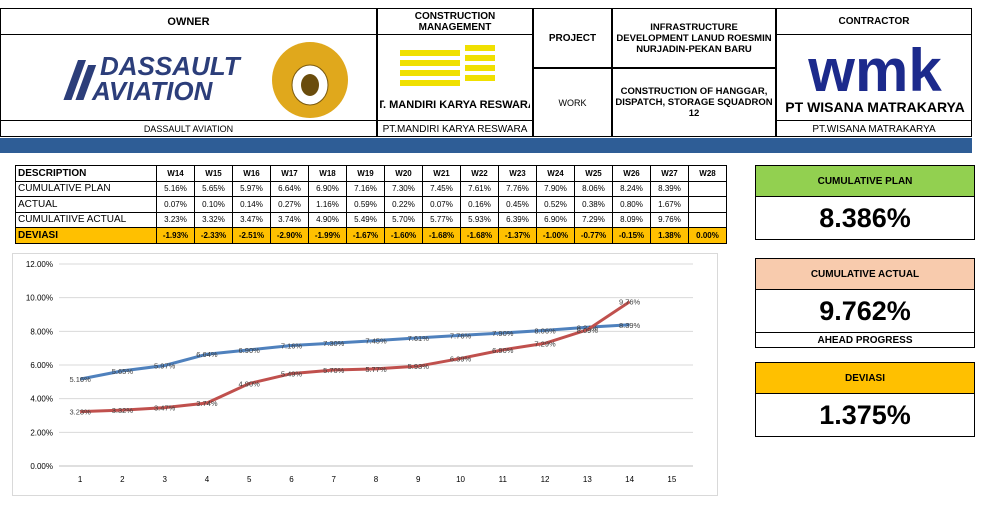 Image resolution: width=991 pixels, height=528 pixels. I want to click on x-tick-label: 1, so click(80, 479).